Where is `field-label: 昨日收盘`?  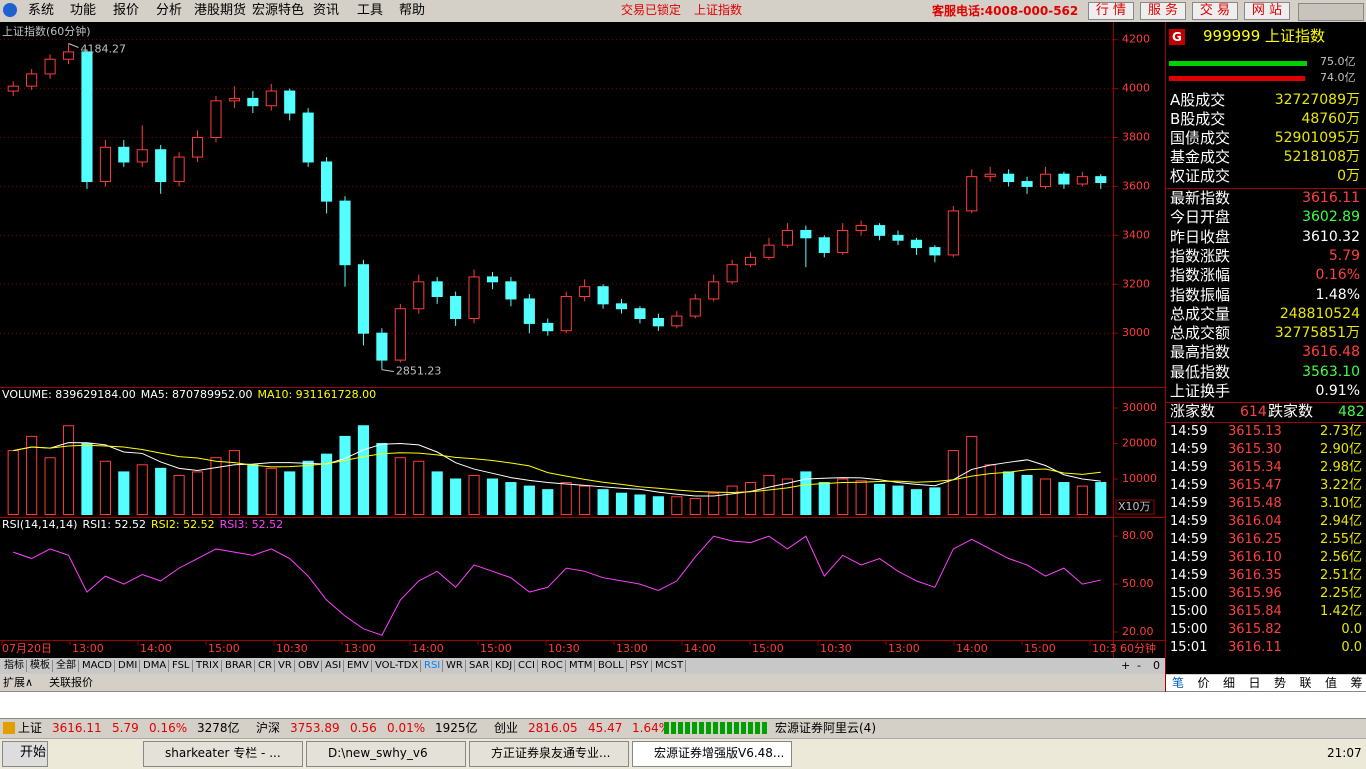 field-label: 昨日收盘 is located at coordinates (1200, 236).